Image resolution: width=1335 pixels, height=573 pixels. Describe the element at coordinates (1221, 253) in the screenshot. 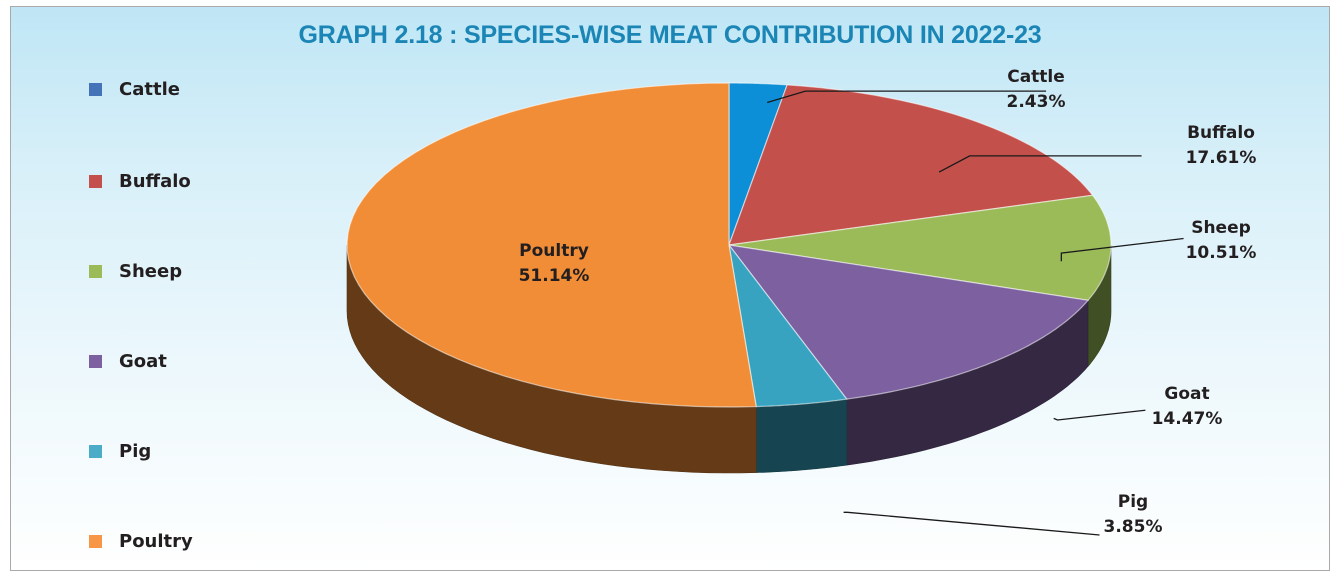

I see `data-label-value-sheep: 10.51%` at that location.